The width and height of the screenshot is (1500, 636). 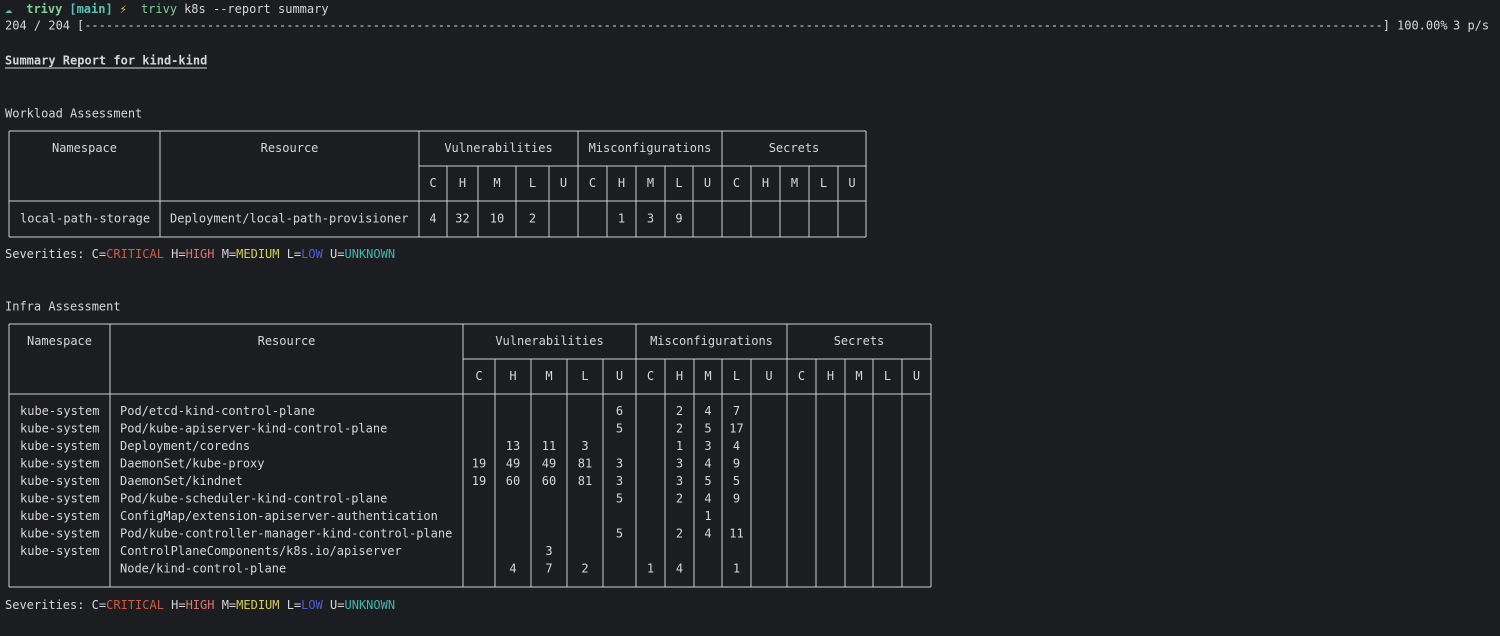 I want to click on count-cell: 11, so click(x=736, y=534).